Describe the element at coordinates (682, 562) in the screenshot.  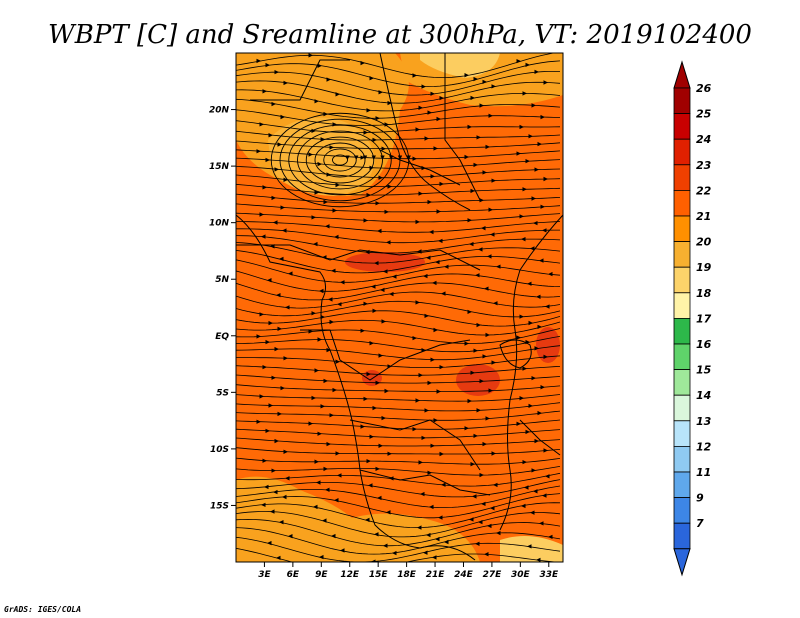
I see `colorbar-bottom-arrow` at that location.